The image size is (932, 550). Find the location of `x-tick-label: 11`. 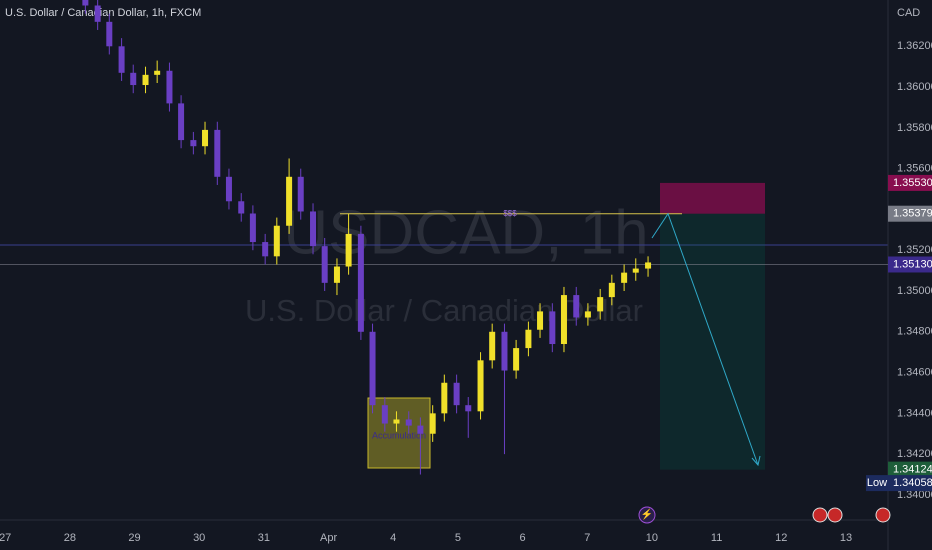

x-tick-label: 11 is located at coordinates (716, 538).